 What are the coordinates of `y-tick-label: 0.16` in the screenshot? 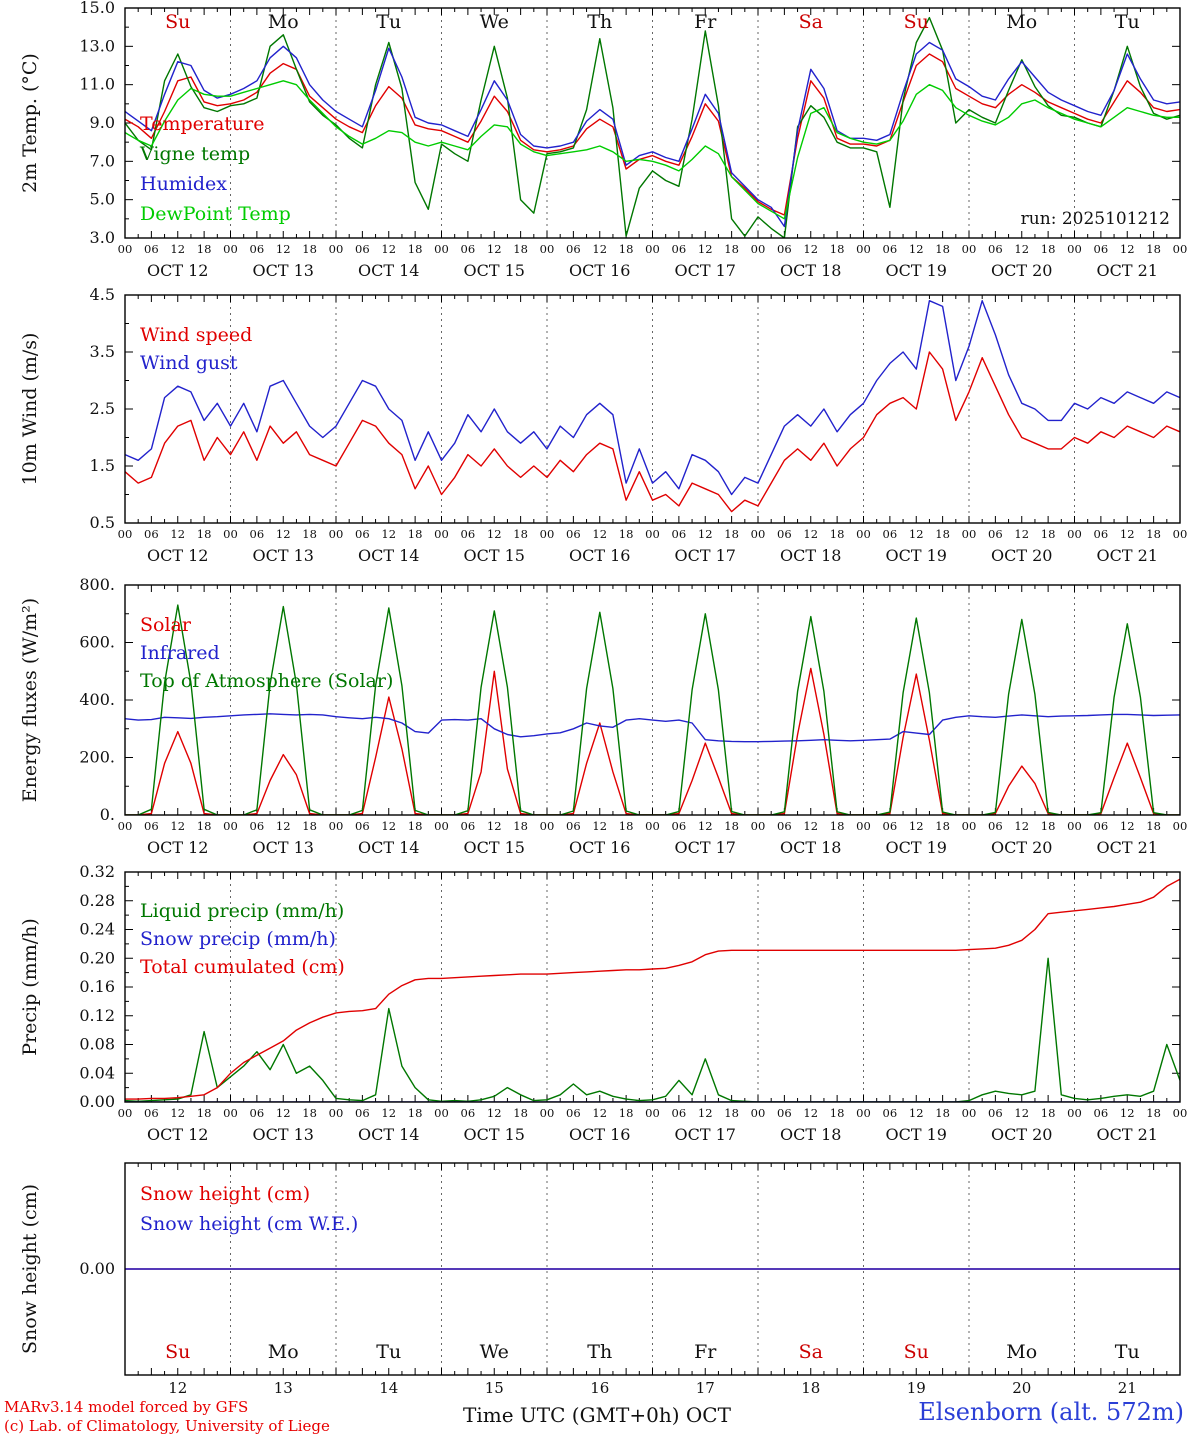 It's located at (97, 986).